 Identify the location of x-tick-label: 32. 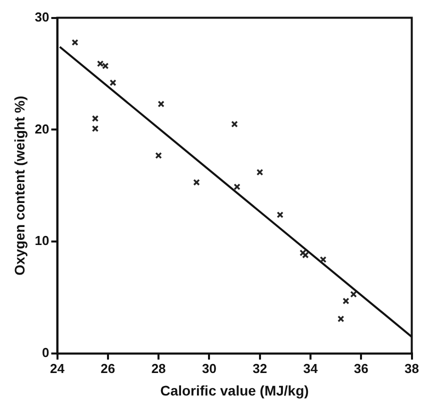
(260, 368).